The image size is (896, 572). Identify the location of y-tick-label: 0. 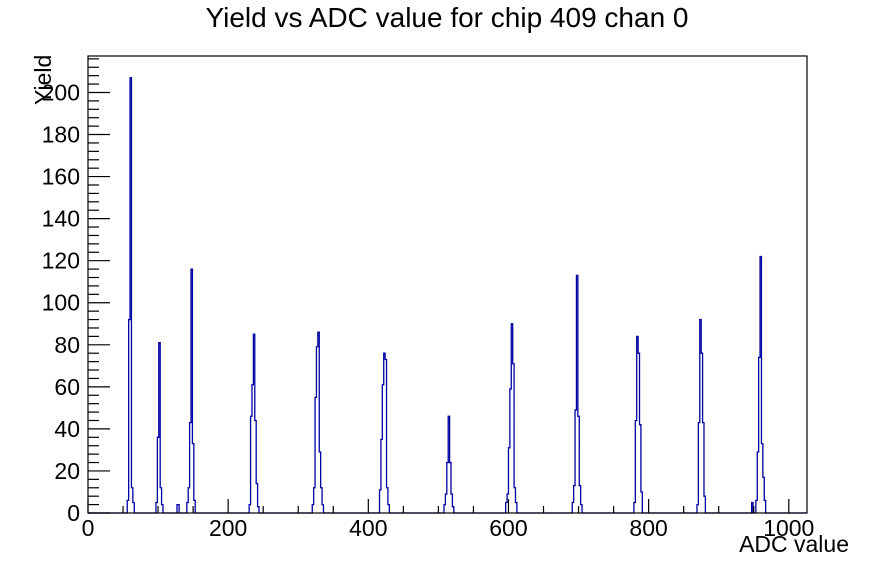
(73, 513).